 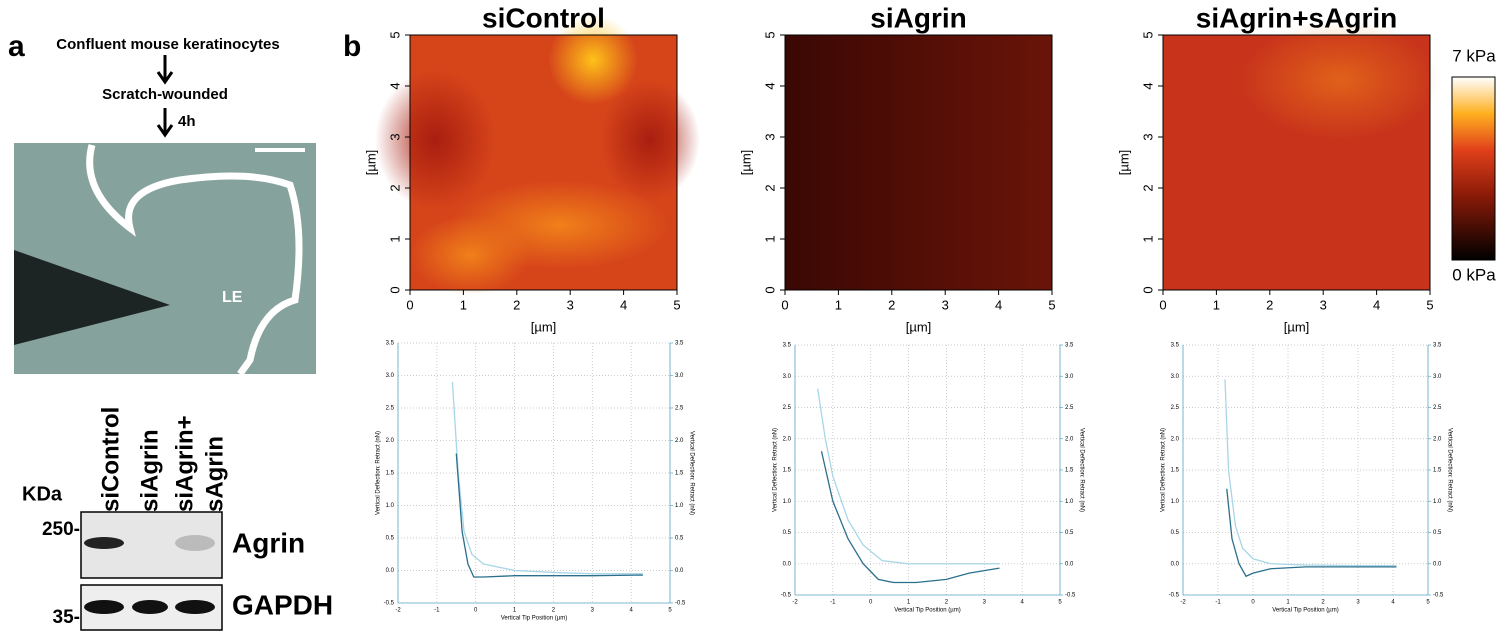 I want to click on y-axis-label: [µm], so click(x=1123, y=163).